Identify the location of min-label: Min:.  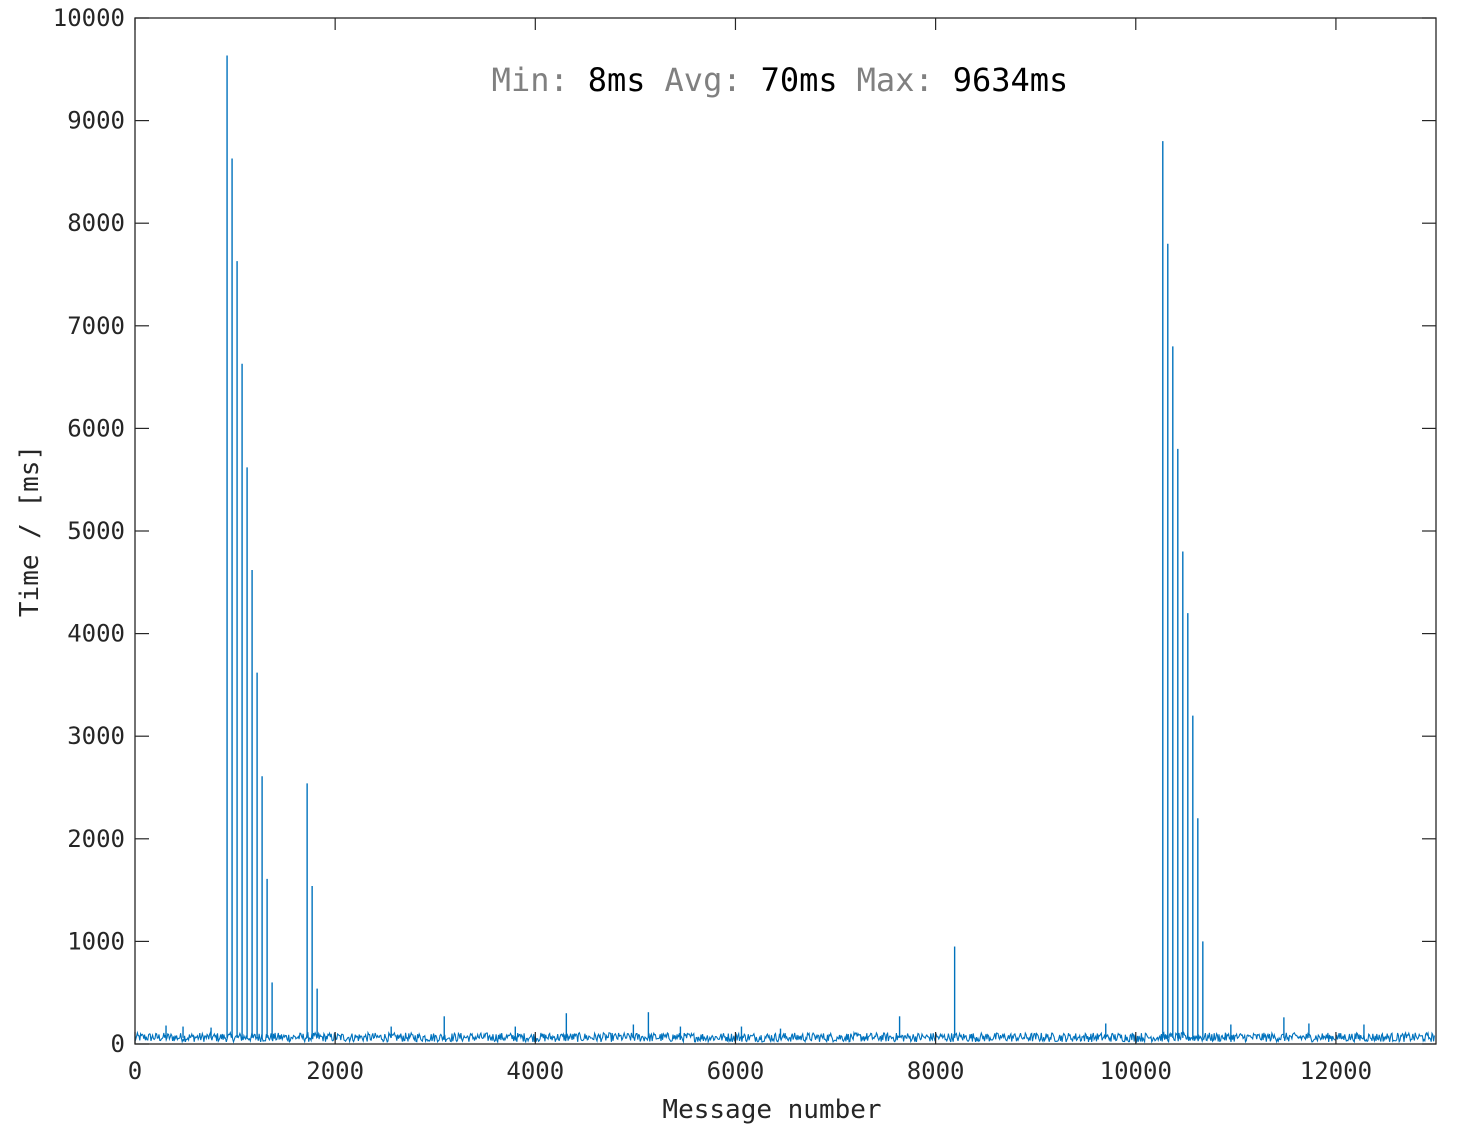
(530, 80).